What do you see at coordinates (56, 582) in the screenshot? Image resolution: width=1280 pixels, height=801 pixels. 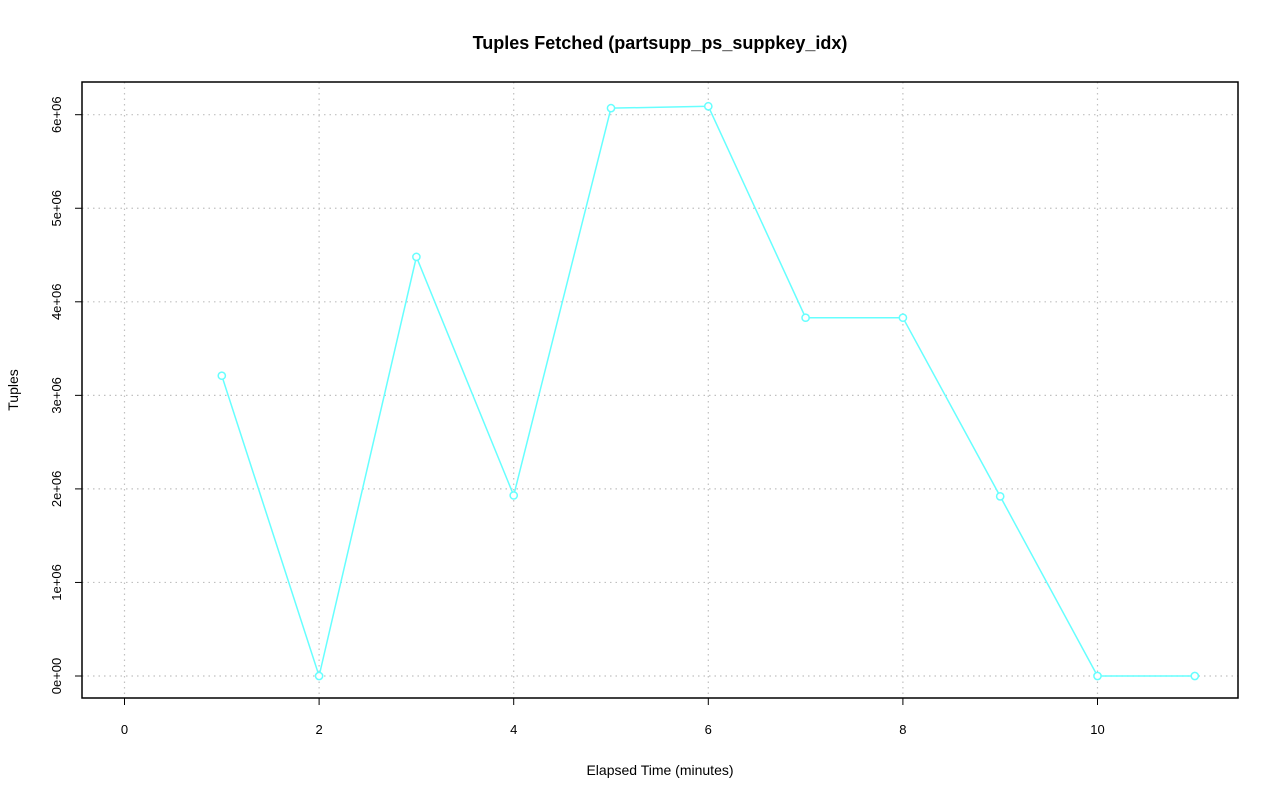 I see `y-tick-label: 1e+06` at bounding box center [56, 582].